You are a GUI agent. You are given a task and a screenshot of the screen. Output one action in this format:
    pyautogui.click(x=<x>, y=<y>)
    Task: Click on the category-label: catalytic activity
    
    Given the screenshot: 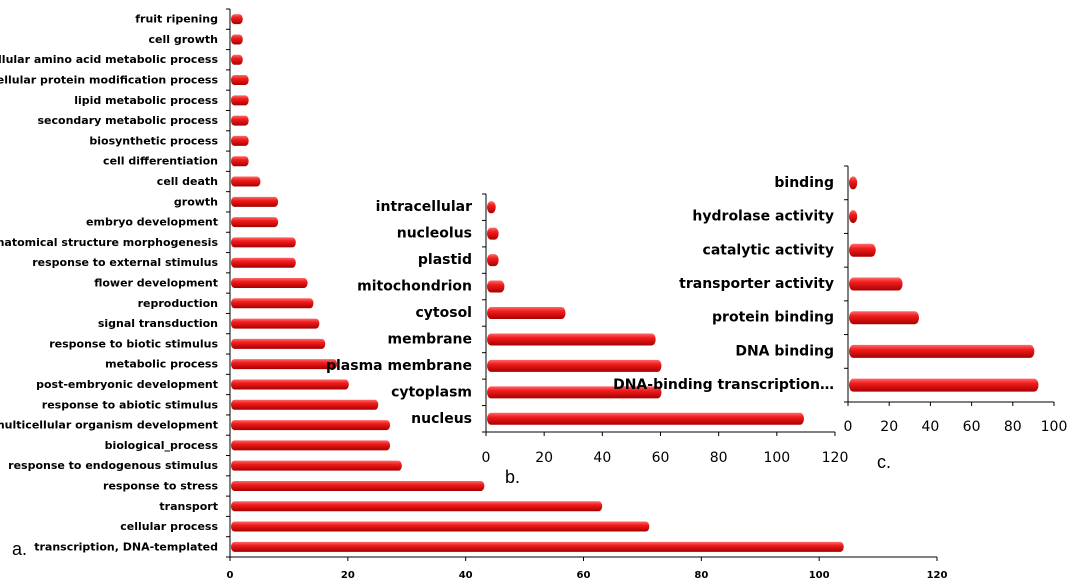 What is the action you would take?
    pyautogui.click(x=768, y=250)
    